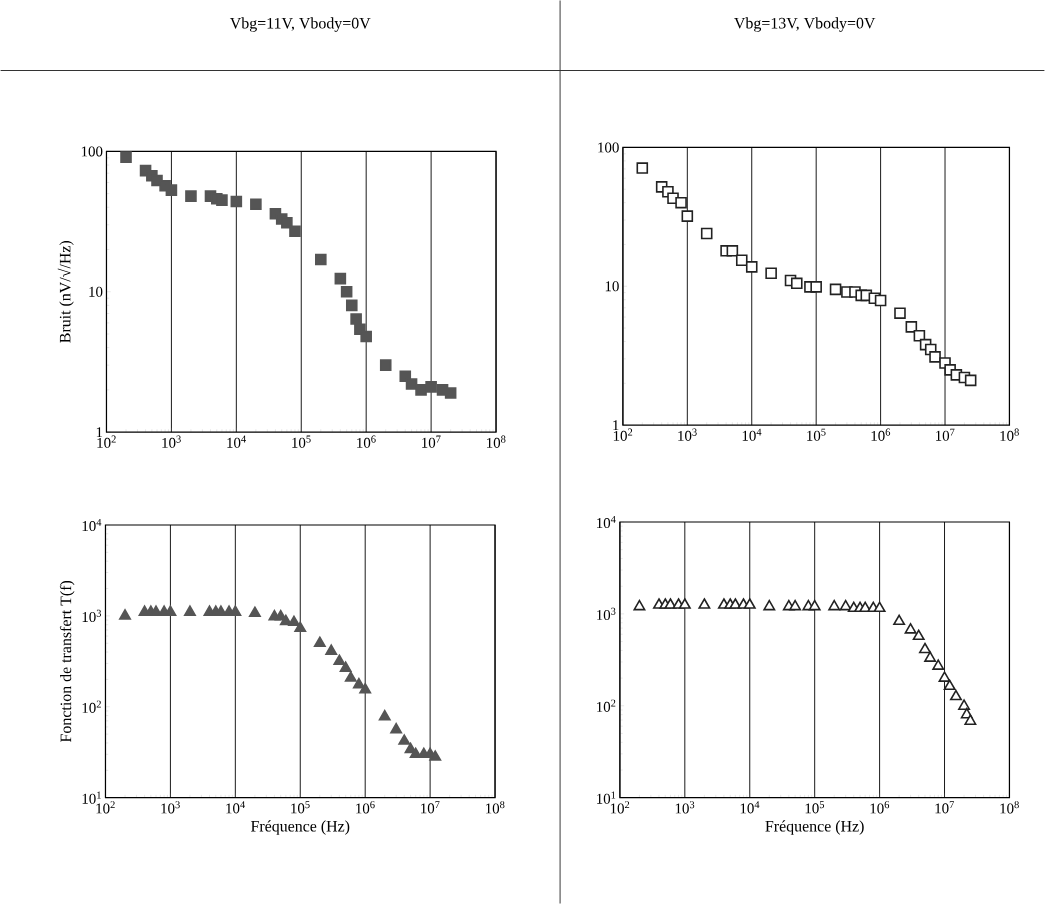 This screenshot has width=1045, height=904. I want to click on chart-title: Vbg=11V, Vbody=0V, so click(300, 24).